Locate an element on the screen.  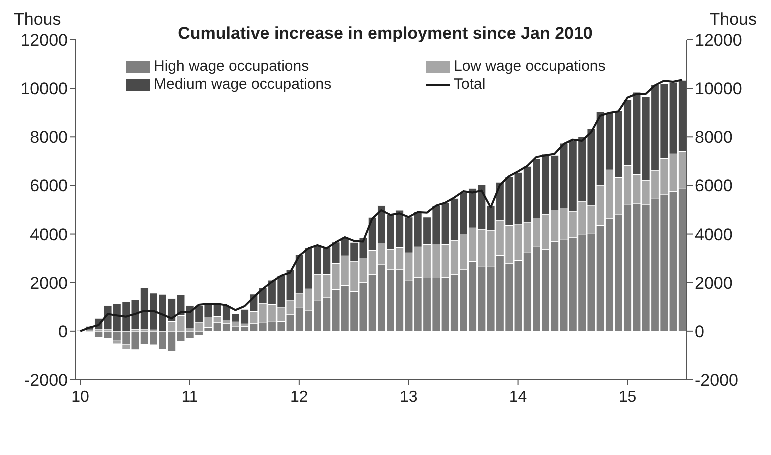
legend-label: Low wage occupations is located at coordinates (530, 67).